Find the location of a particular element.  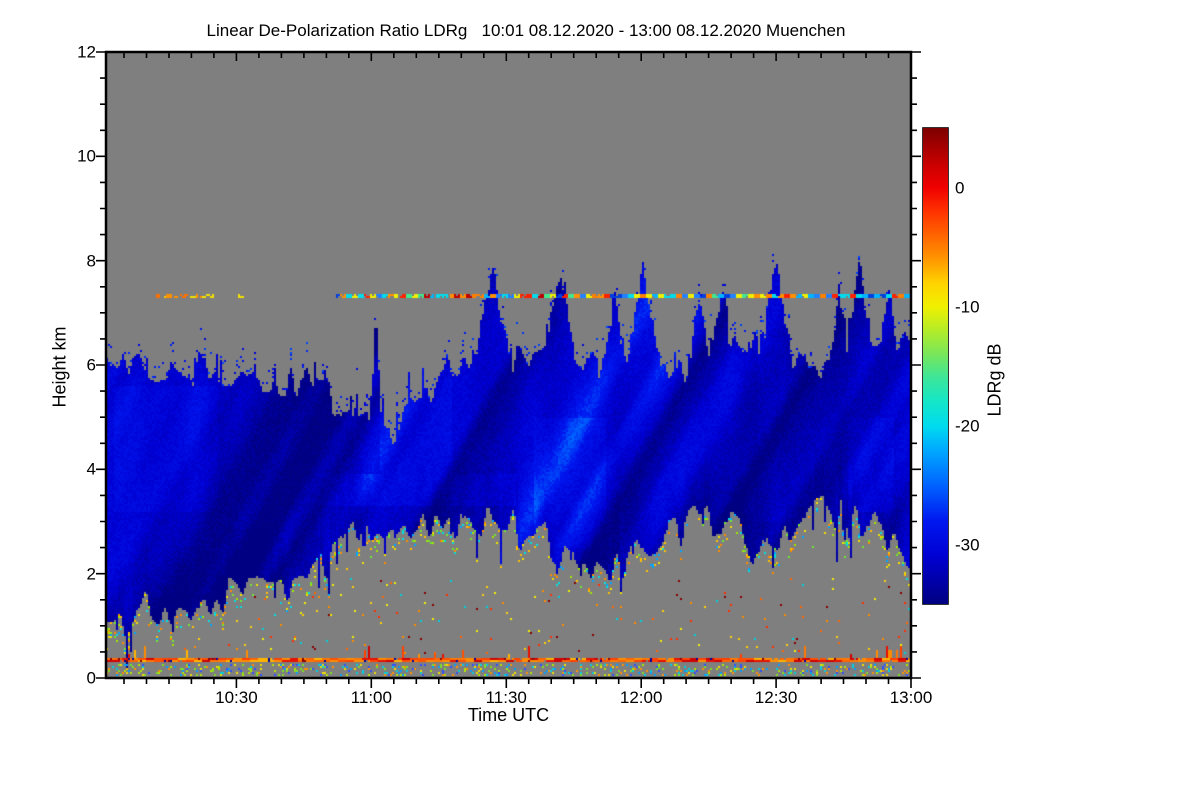

y-tick-label: 8 is located at coordinates (91, 261).